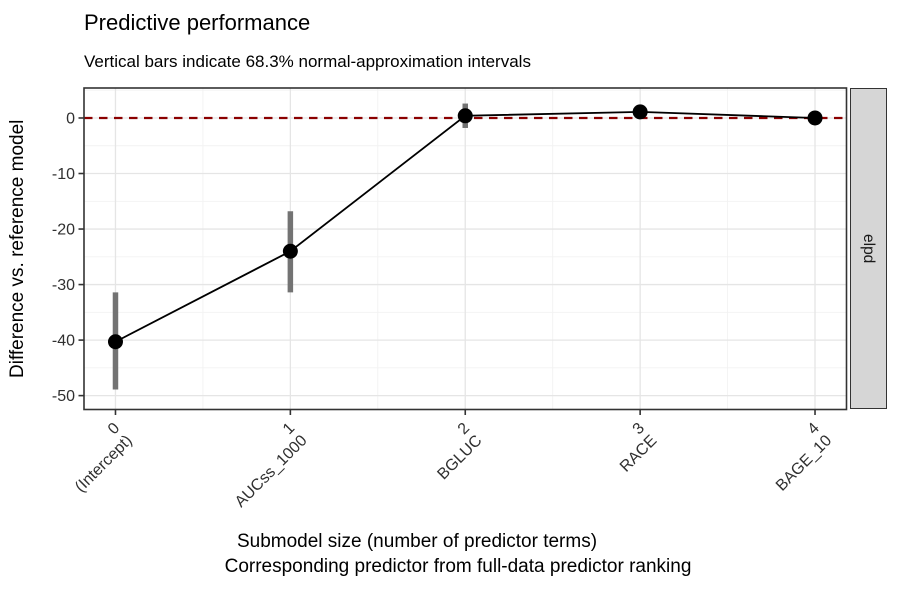 The image size is (900, 600). Describe the element at coordinates (63, 396) in the screenshot. I see `y-tick-label: -50` at that location.